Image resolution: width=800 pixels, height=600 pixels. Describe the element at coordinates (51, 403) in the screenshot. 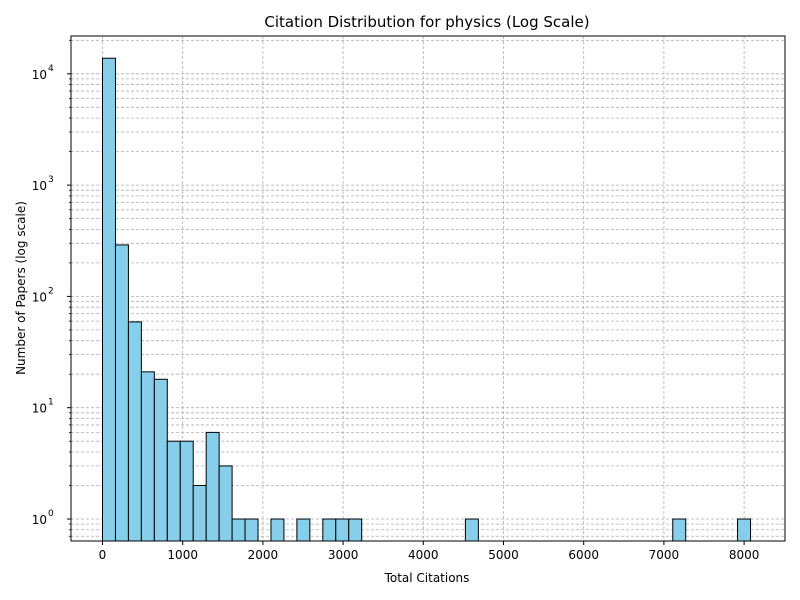

I see `y-tick-exponent: 1` at that location.